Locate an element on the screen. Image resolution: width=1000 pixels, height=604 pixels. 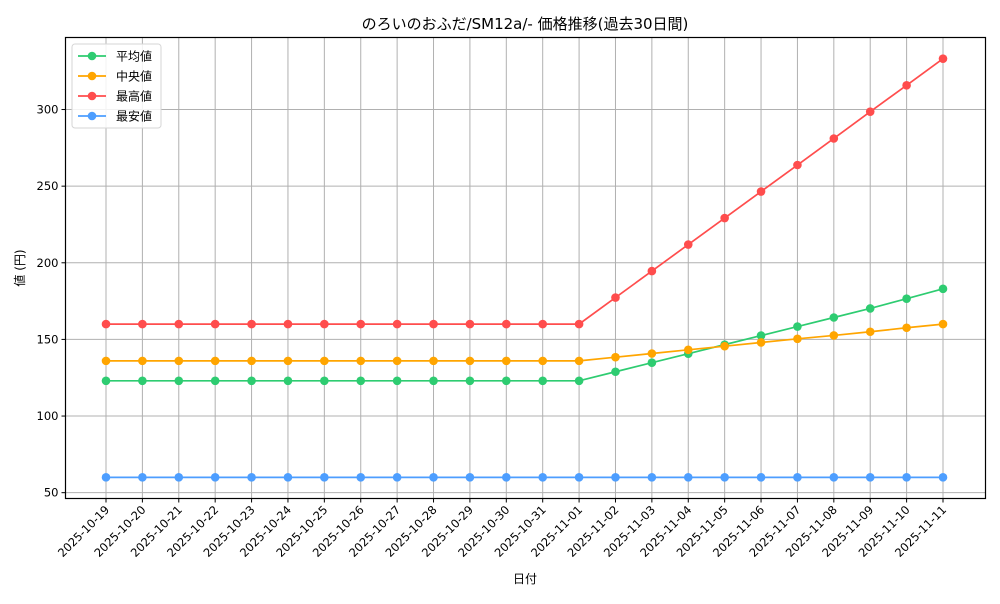
legend-label: 最安値 is located at coordinates (134, 116).